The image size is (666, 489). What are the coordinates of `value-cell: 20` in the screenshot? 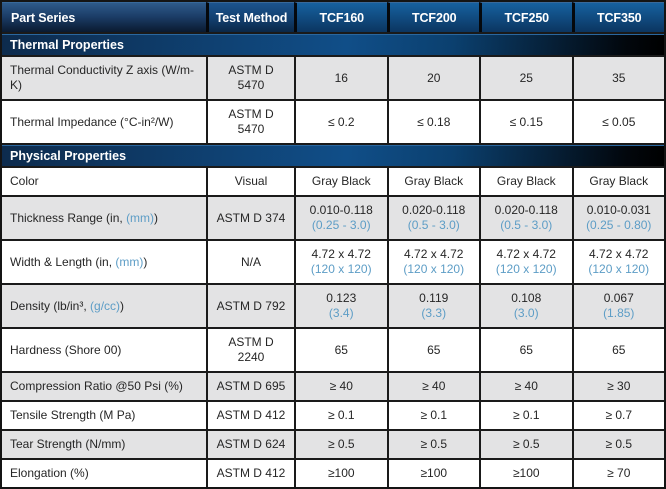 It's located at (433, 78).